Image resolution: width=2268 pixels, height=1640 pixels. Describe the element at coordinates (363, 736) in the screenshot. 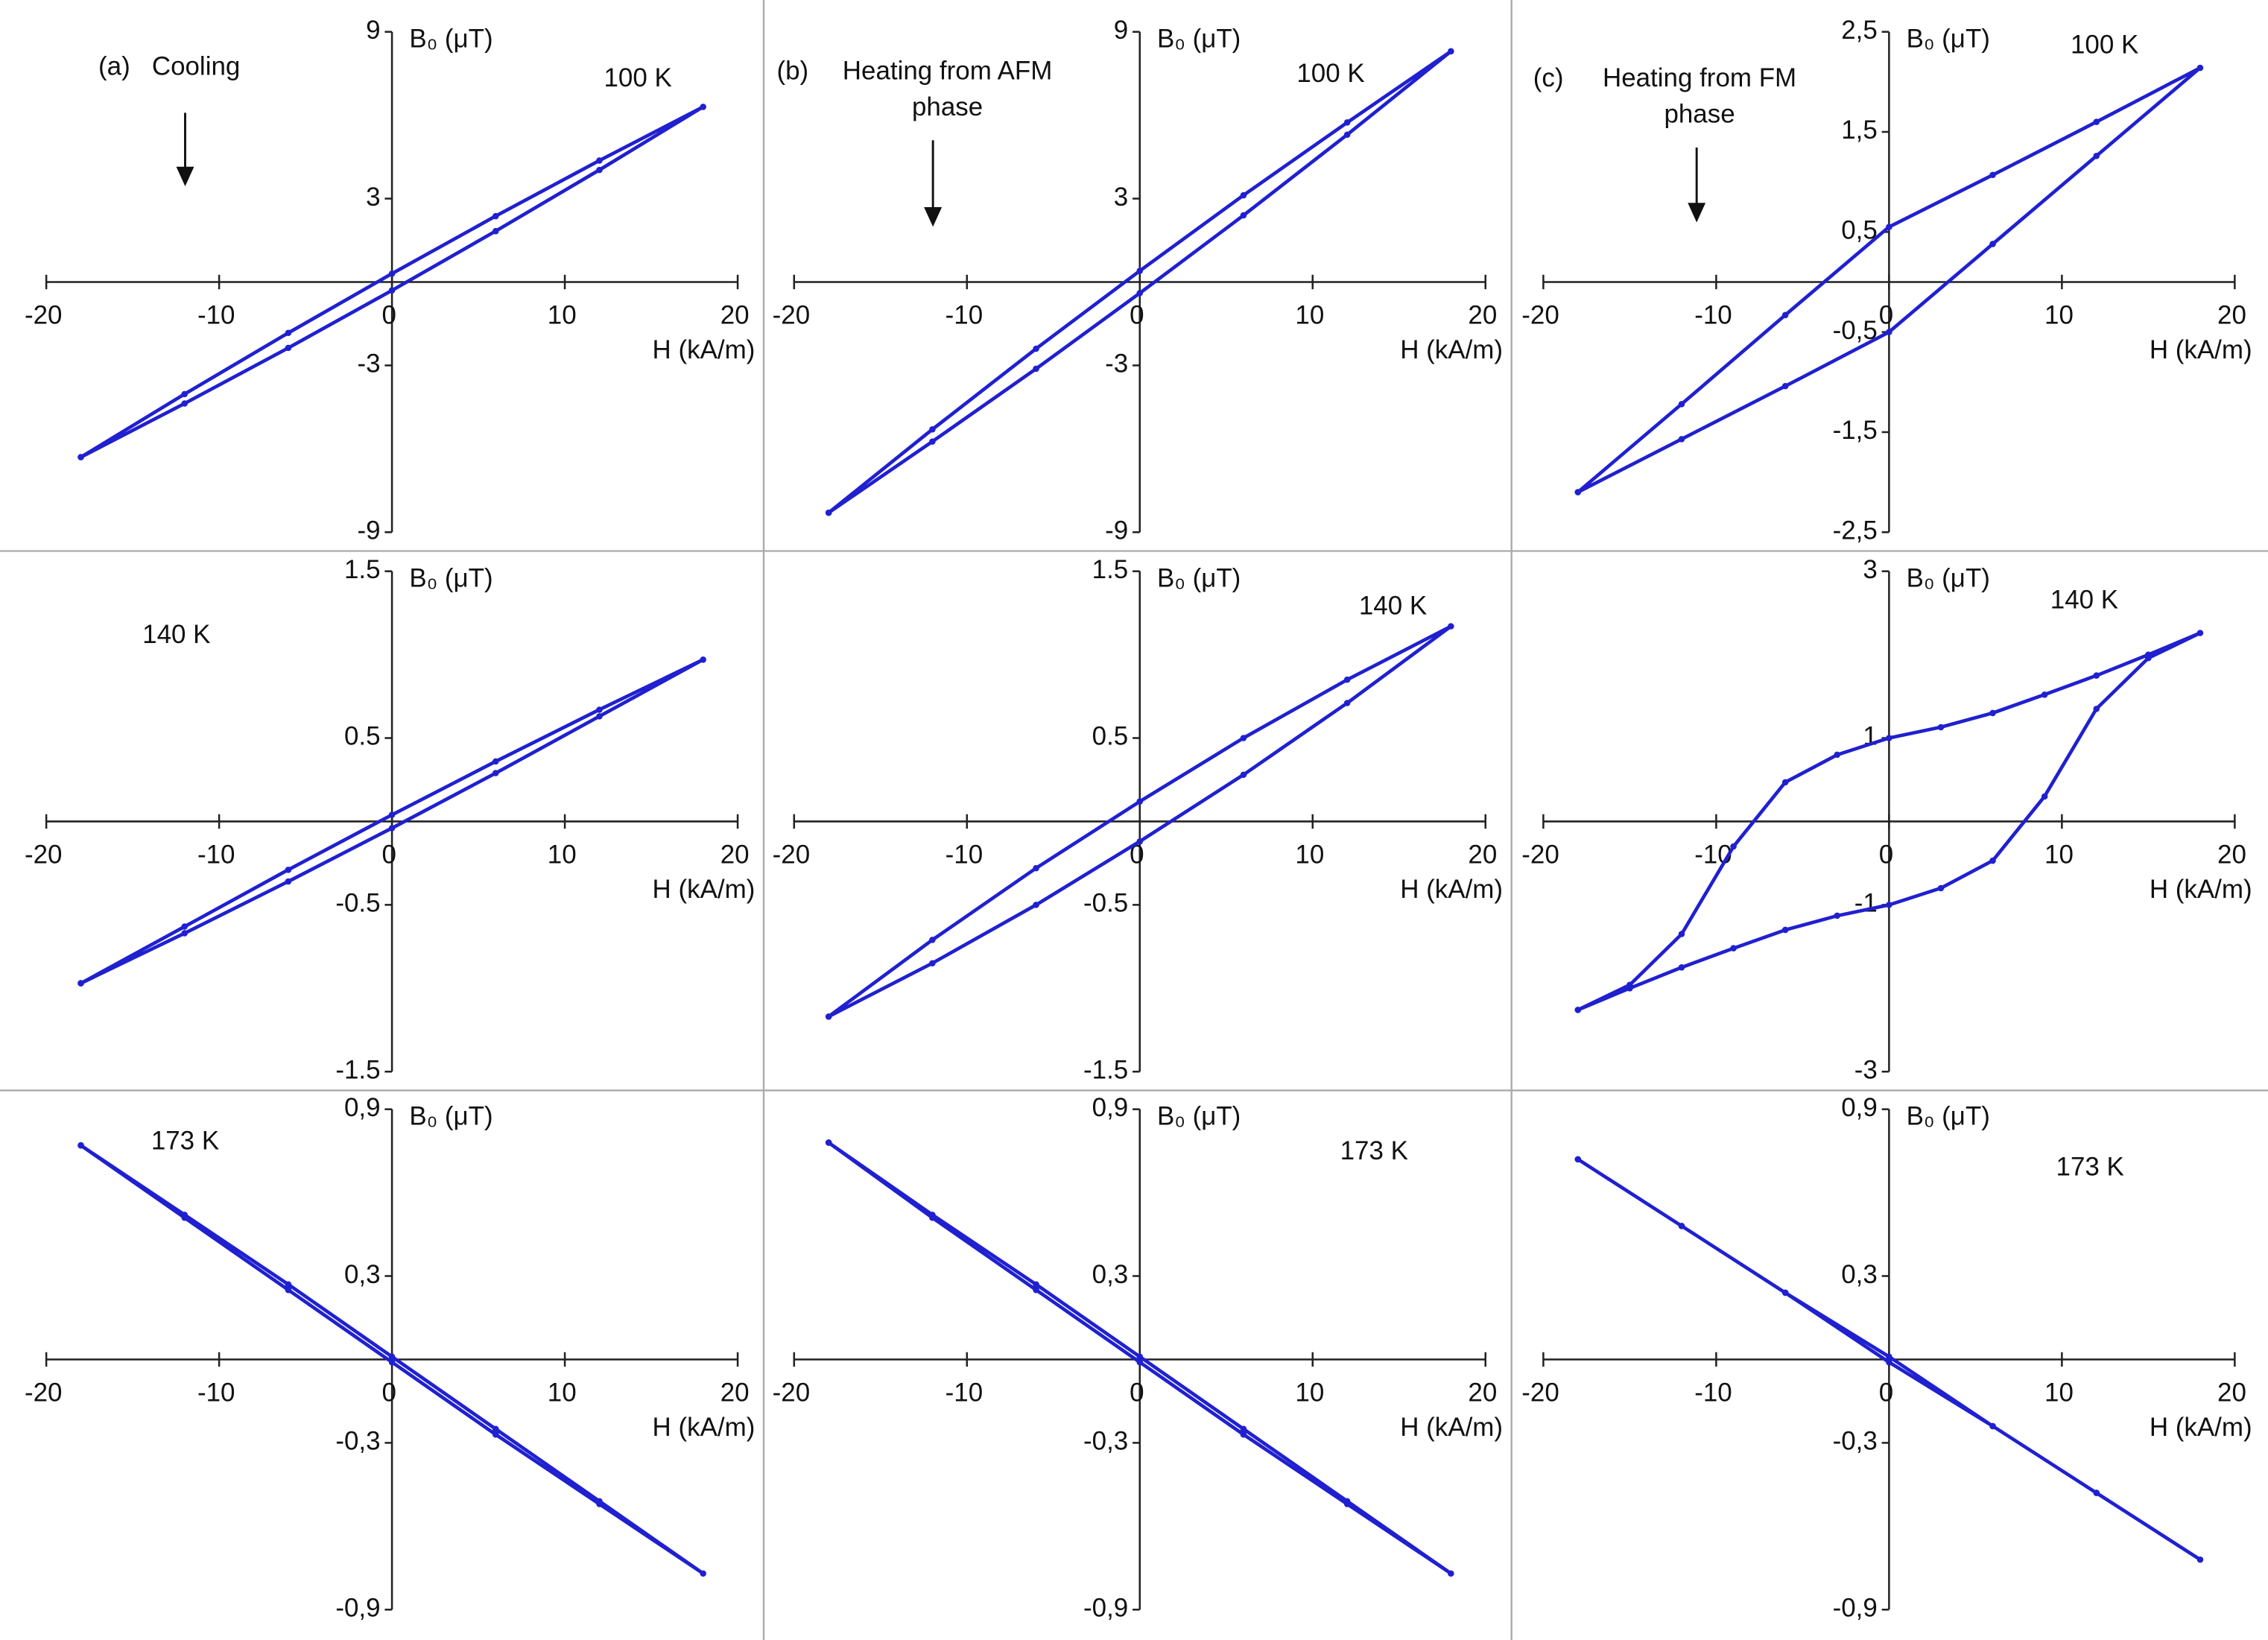

I see `y-tick-label: 0.5` at that location.